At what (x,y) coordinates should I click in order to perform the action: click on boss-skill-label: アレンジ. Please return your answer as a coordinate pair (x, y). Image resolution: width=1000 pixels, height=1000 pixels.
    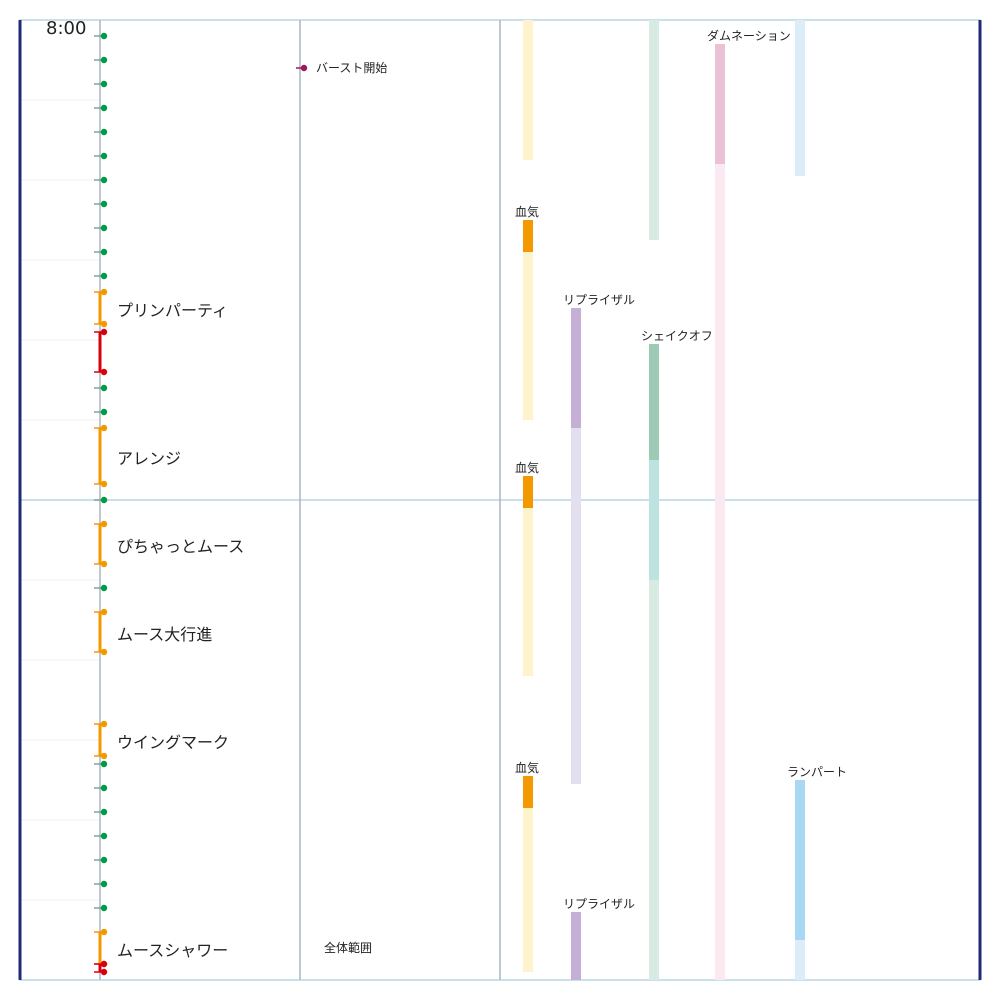
    Looking at the image, I should click on (149, 458).